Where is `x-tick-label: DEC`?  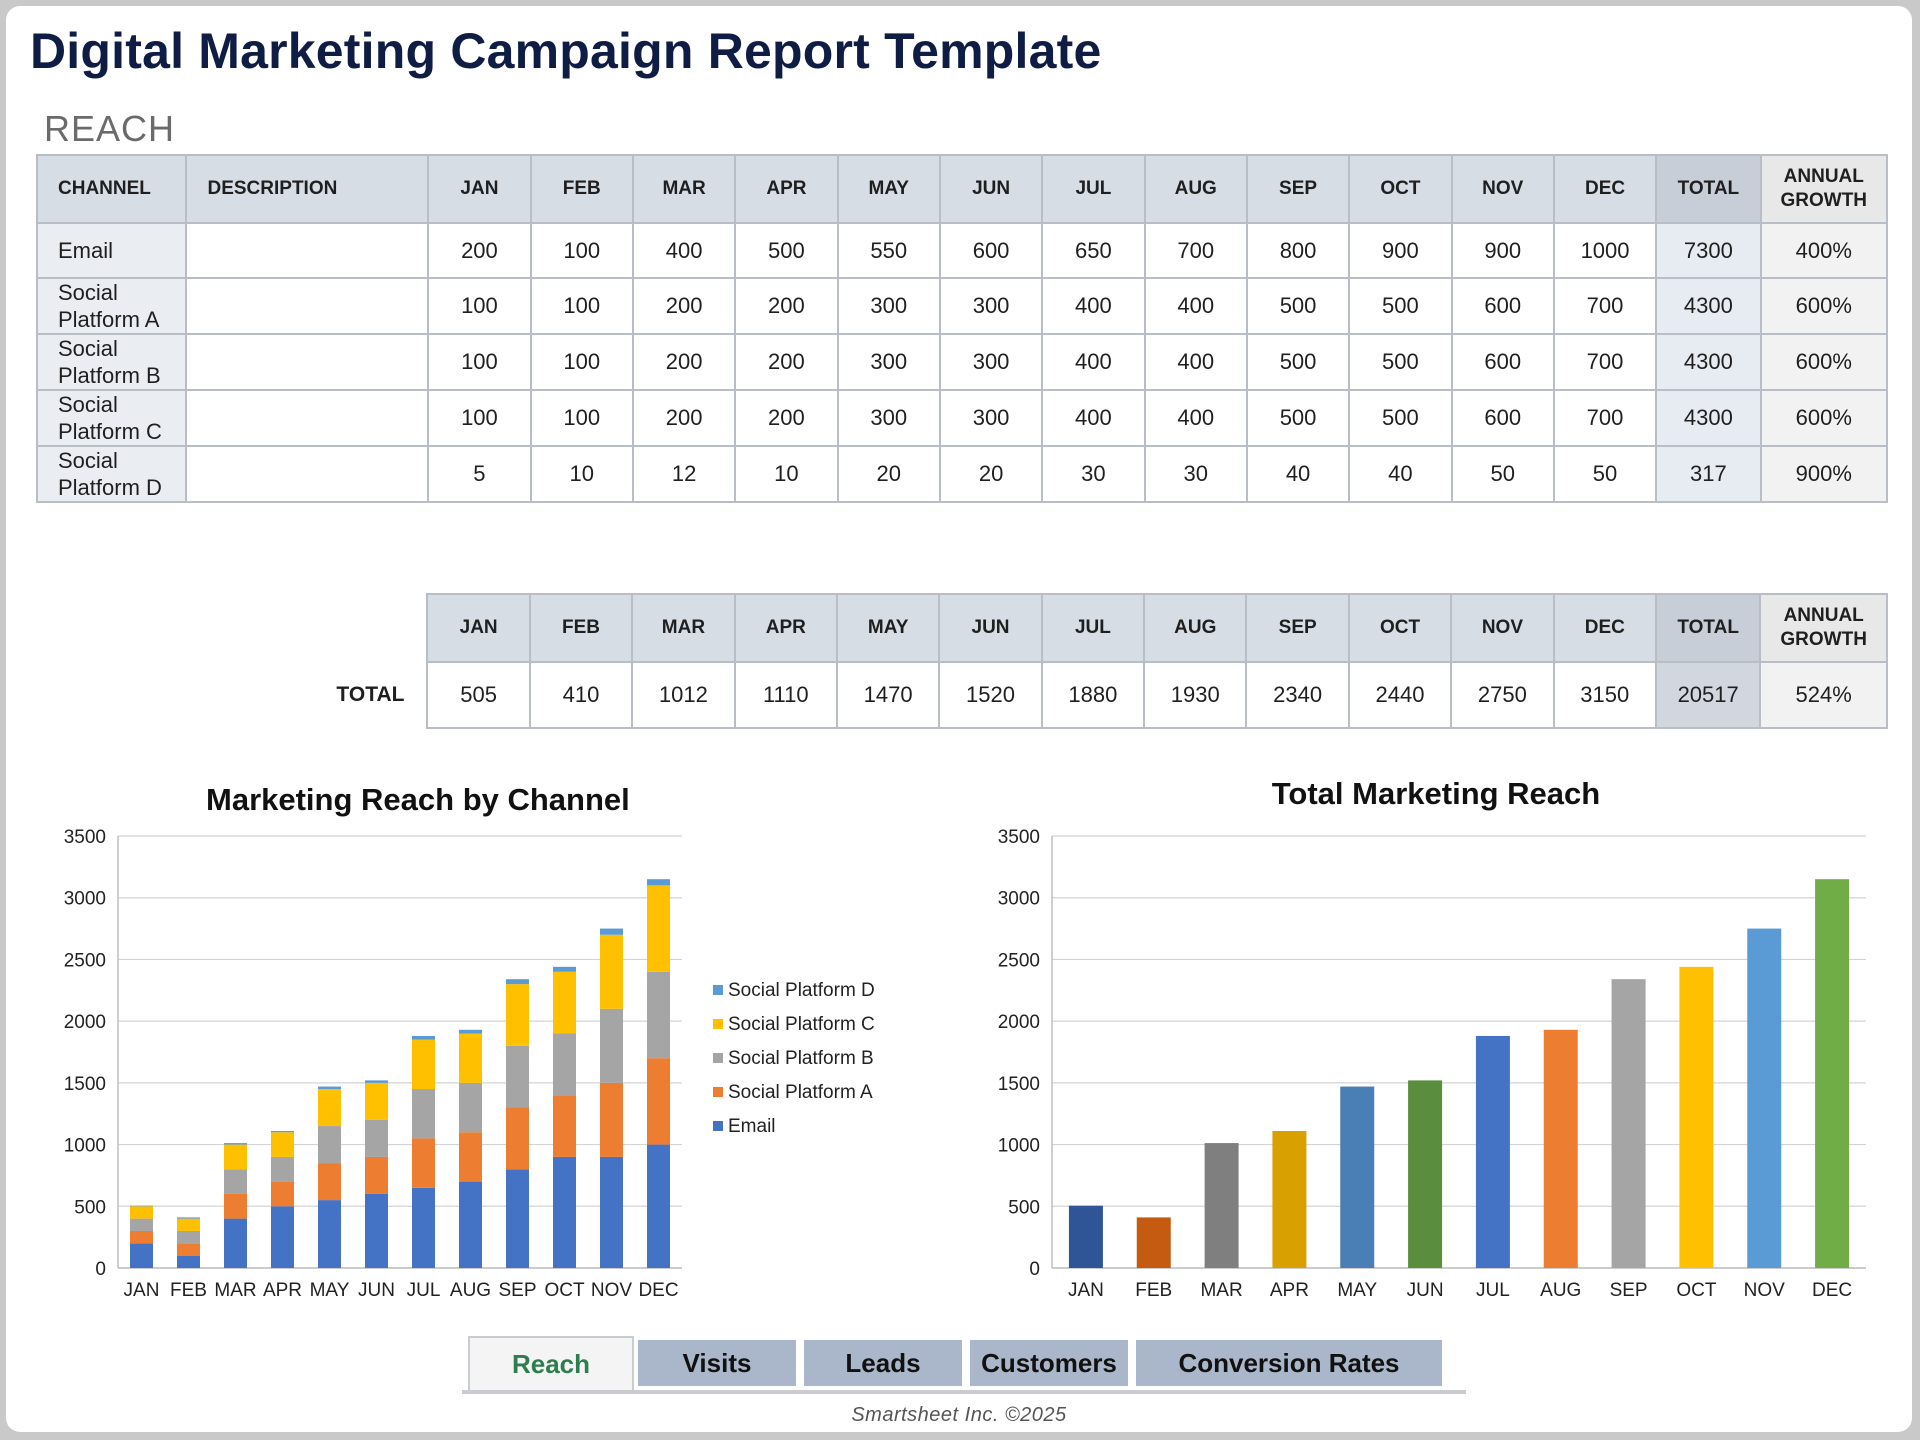 x-tick-label: DEC is located at coordinates (658, 1290).